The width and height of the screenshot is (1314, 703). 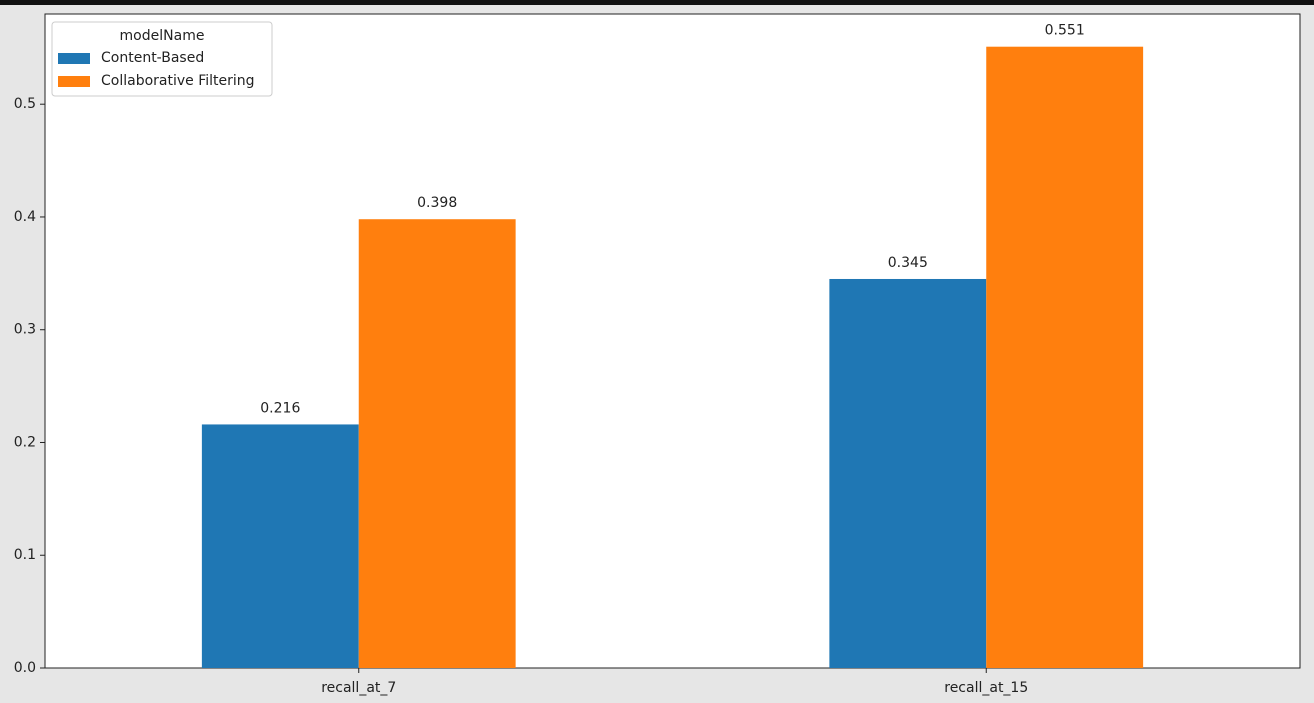 I want to click on top-border, so click(x=657, y=2).